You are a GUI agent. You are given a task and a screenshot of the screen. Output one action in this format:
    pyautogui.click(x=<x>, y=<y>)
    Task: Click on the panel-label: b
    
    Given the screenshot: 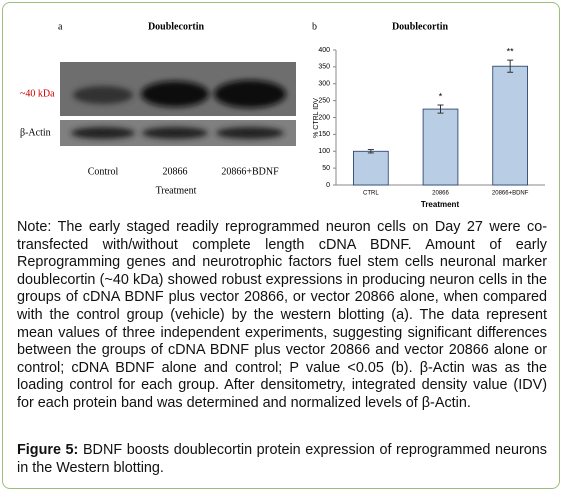 What is the action you would take?
    pyautogui.click(x=314, y=26)
    